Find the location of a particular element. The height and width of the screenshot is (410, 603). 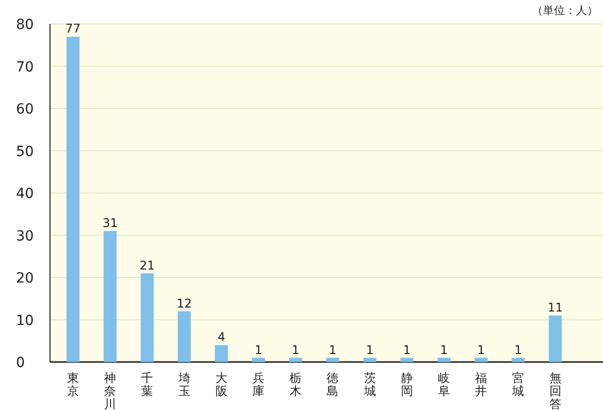

data-label: 11 is located at coordinates (555, 307).